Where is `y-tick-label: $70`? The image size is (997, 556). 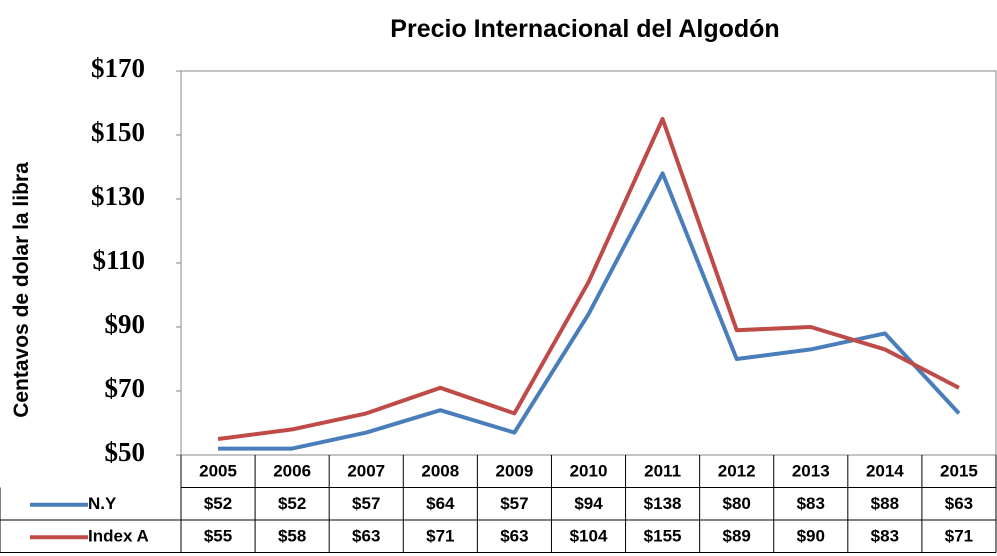 y-tick-label: $70 is located at coordinates (125, 388).